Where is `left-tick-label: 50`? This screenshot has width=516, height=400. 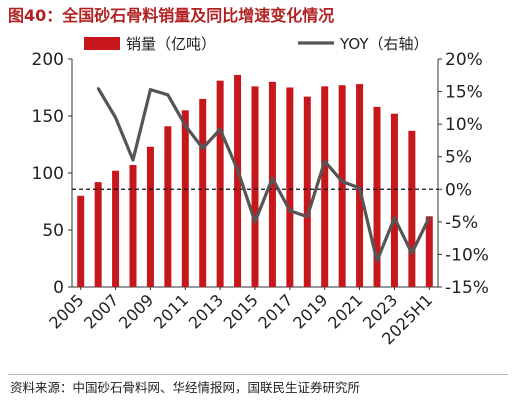
left-tick-label: 50 is located at coordinates (53, 231).